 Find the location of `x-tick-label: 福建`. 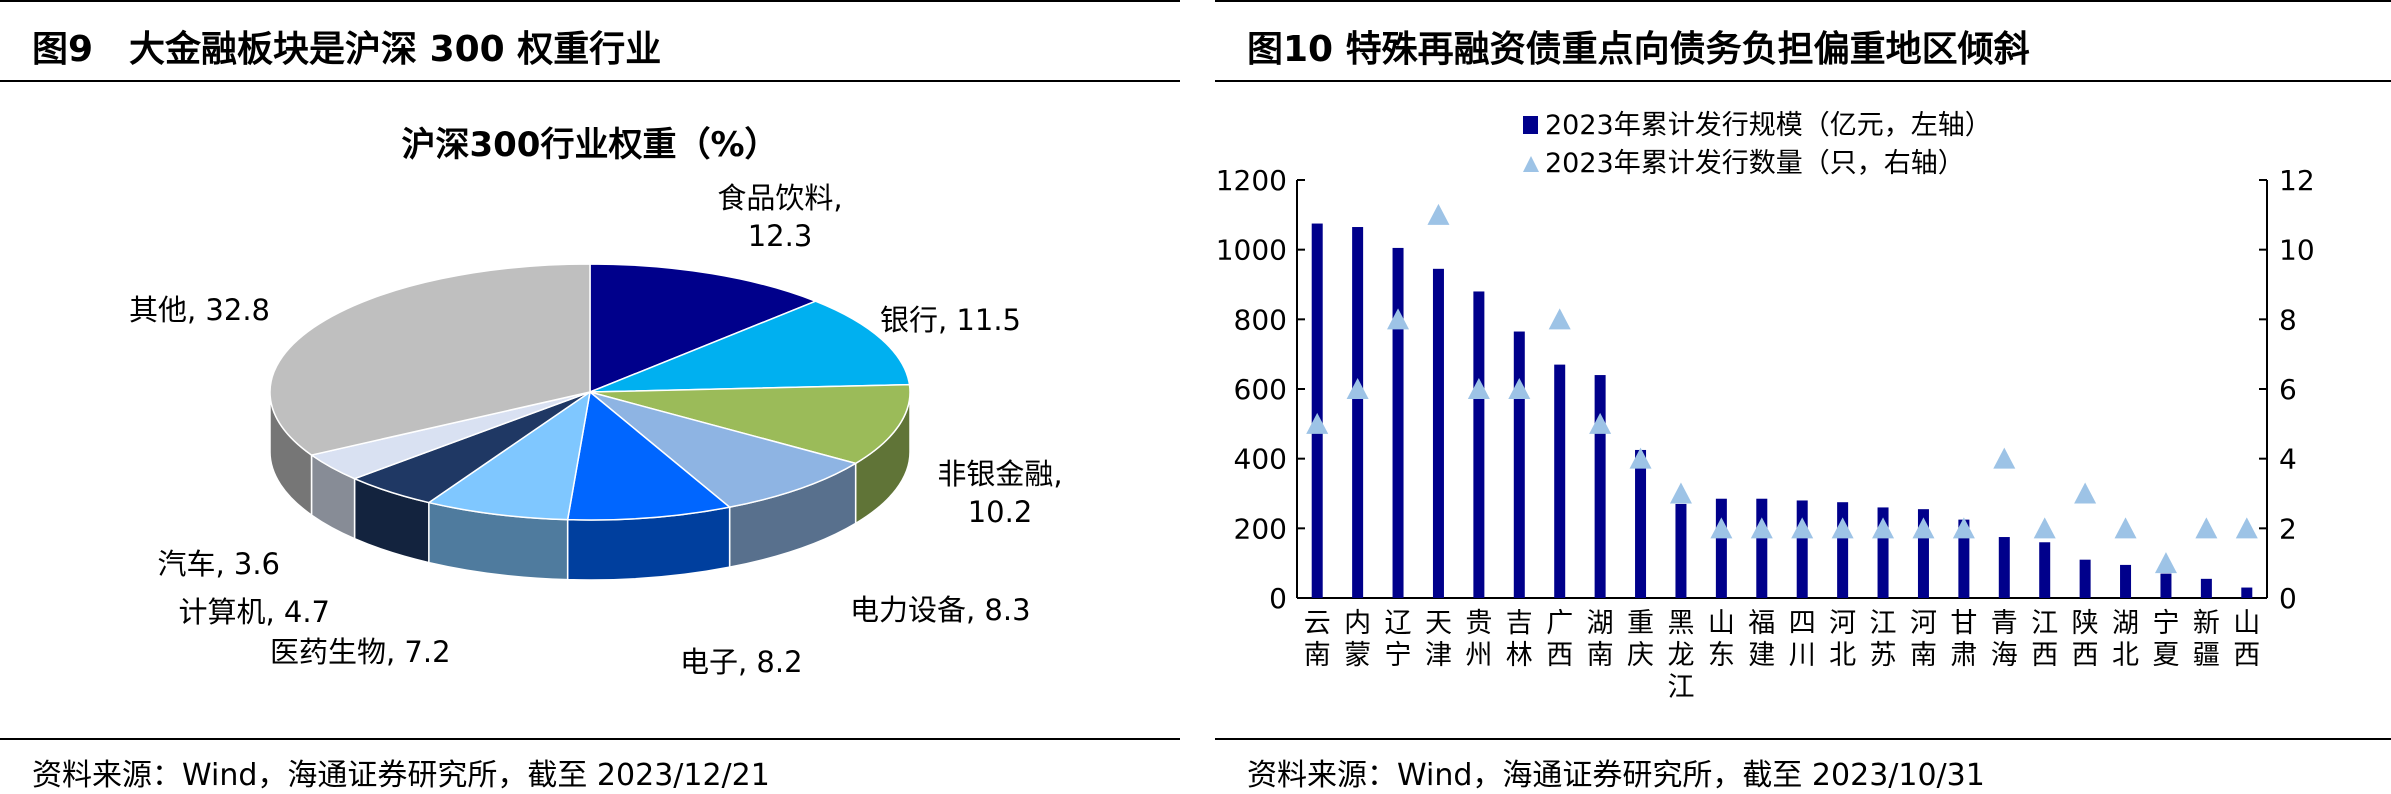

x-tick-label: 福建 is located at coordinates (1761, 639).